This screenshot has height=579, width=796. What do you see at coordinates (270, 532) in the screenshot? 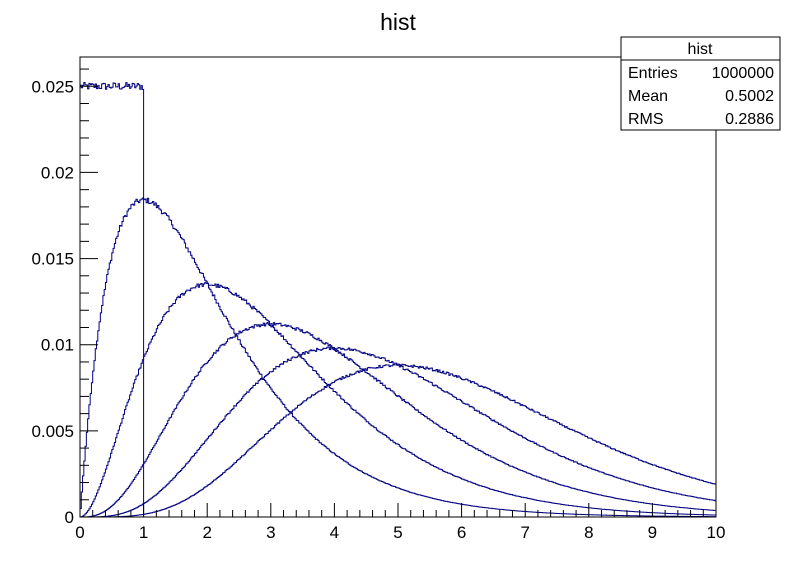
I see `x-tick-label: 3` at bounding box center [270, 532].